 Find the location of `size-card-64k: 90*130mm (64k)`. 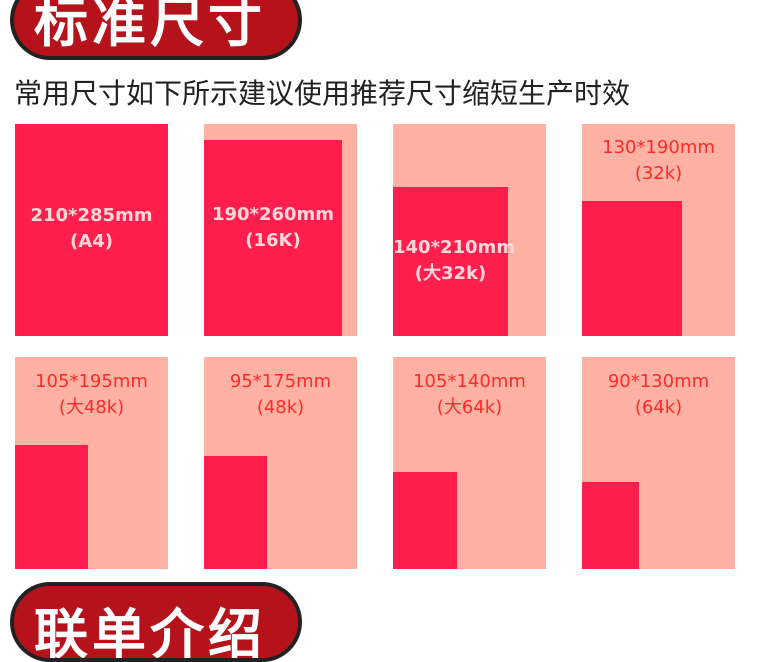

size-card-64k: 90*130mm (64k) is located at coordinates (658, 463).